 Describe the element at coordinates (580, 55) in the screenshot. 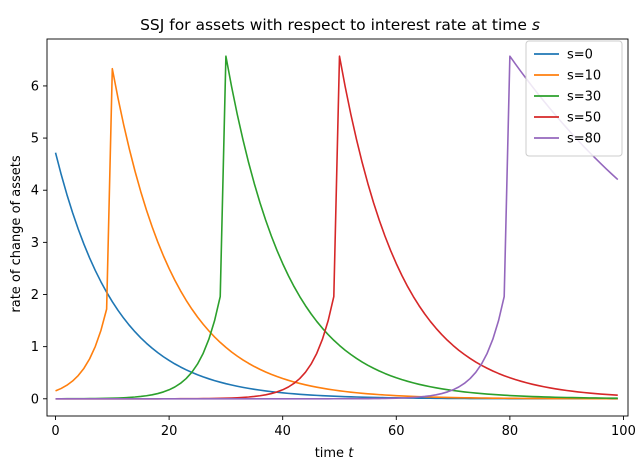

I see `legend-label-0: s=0` at that location.